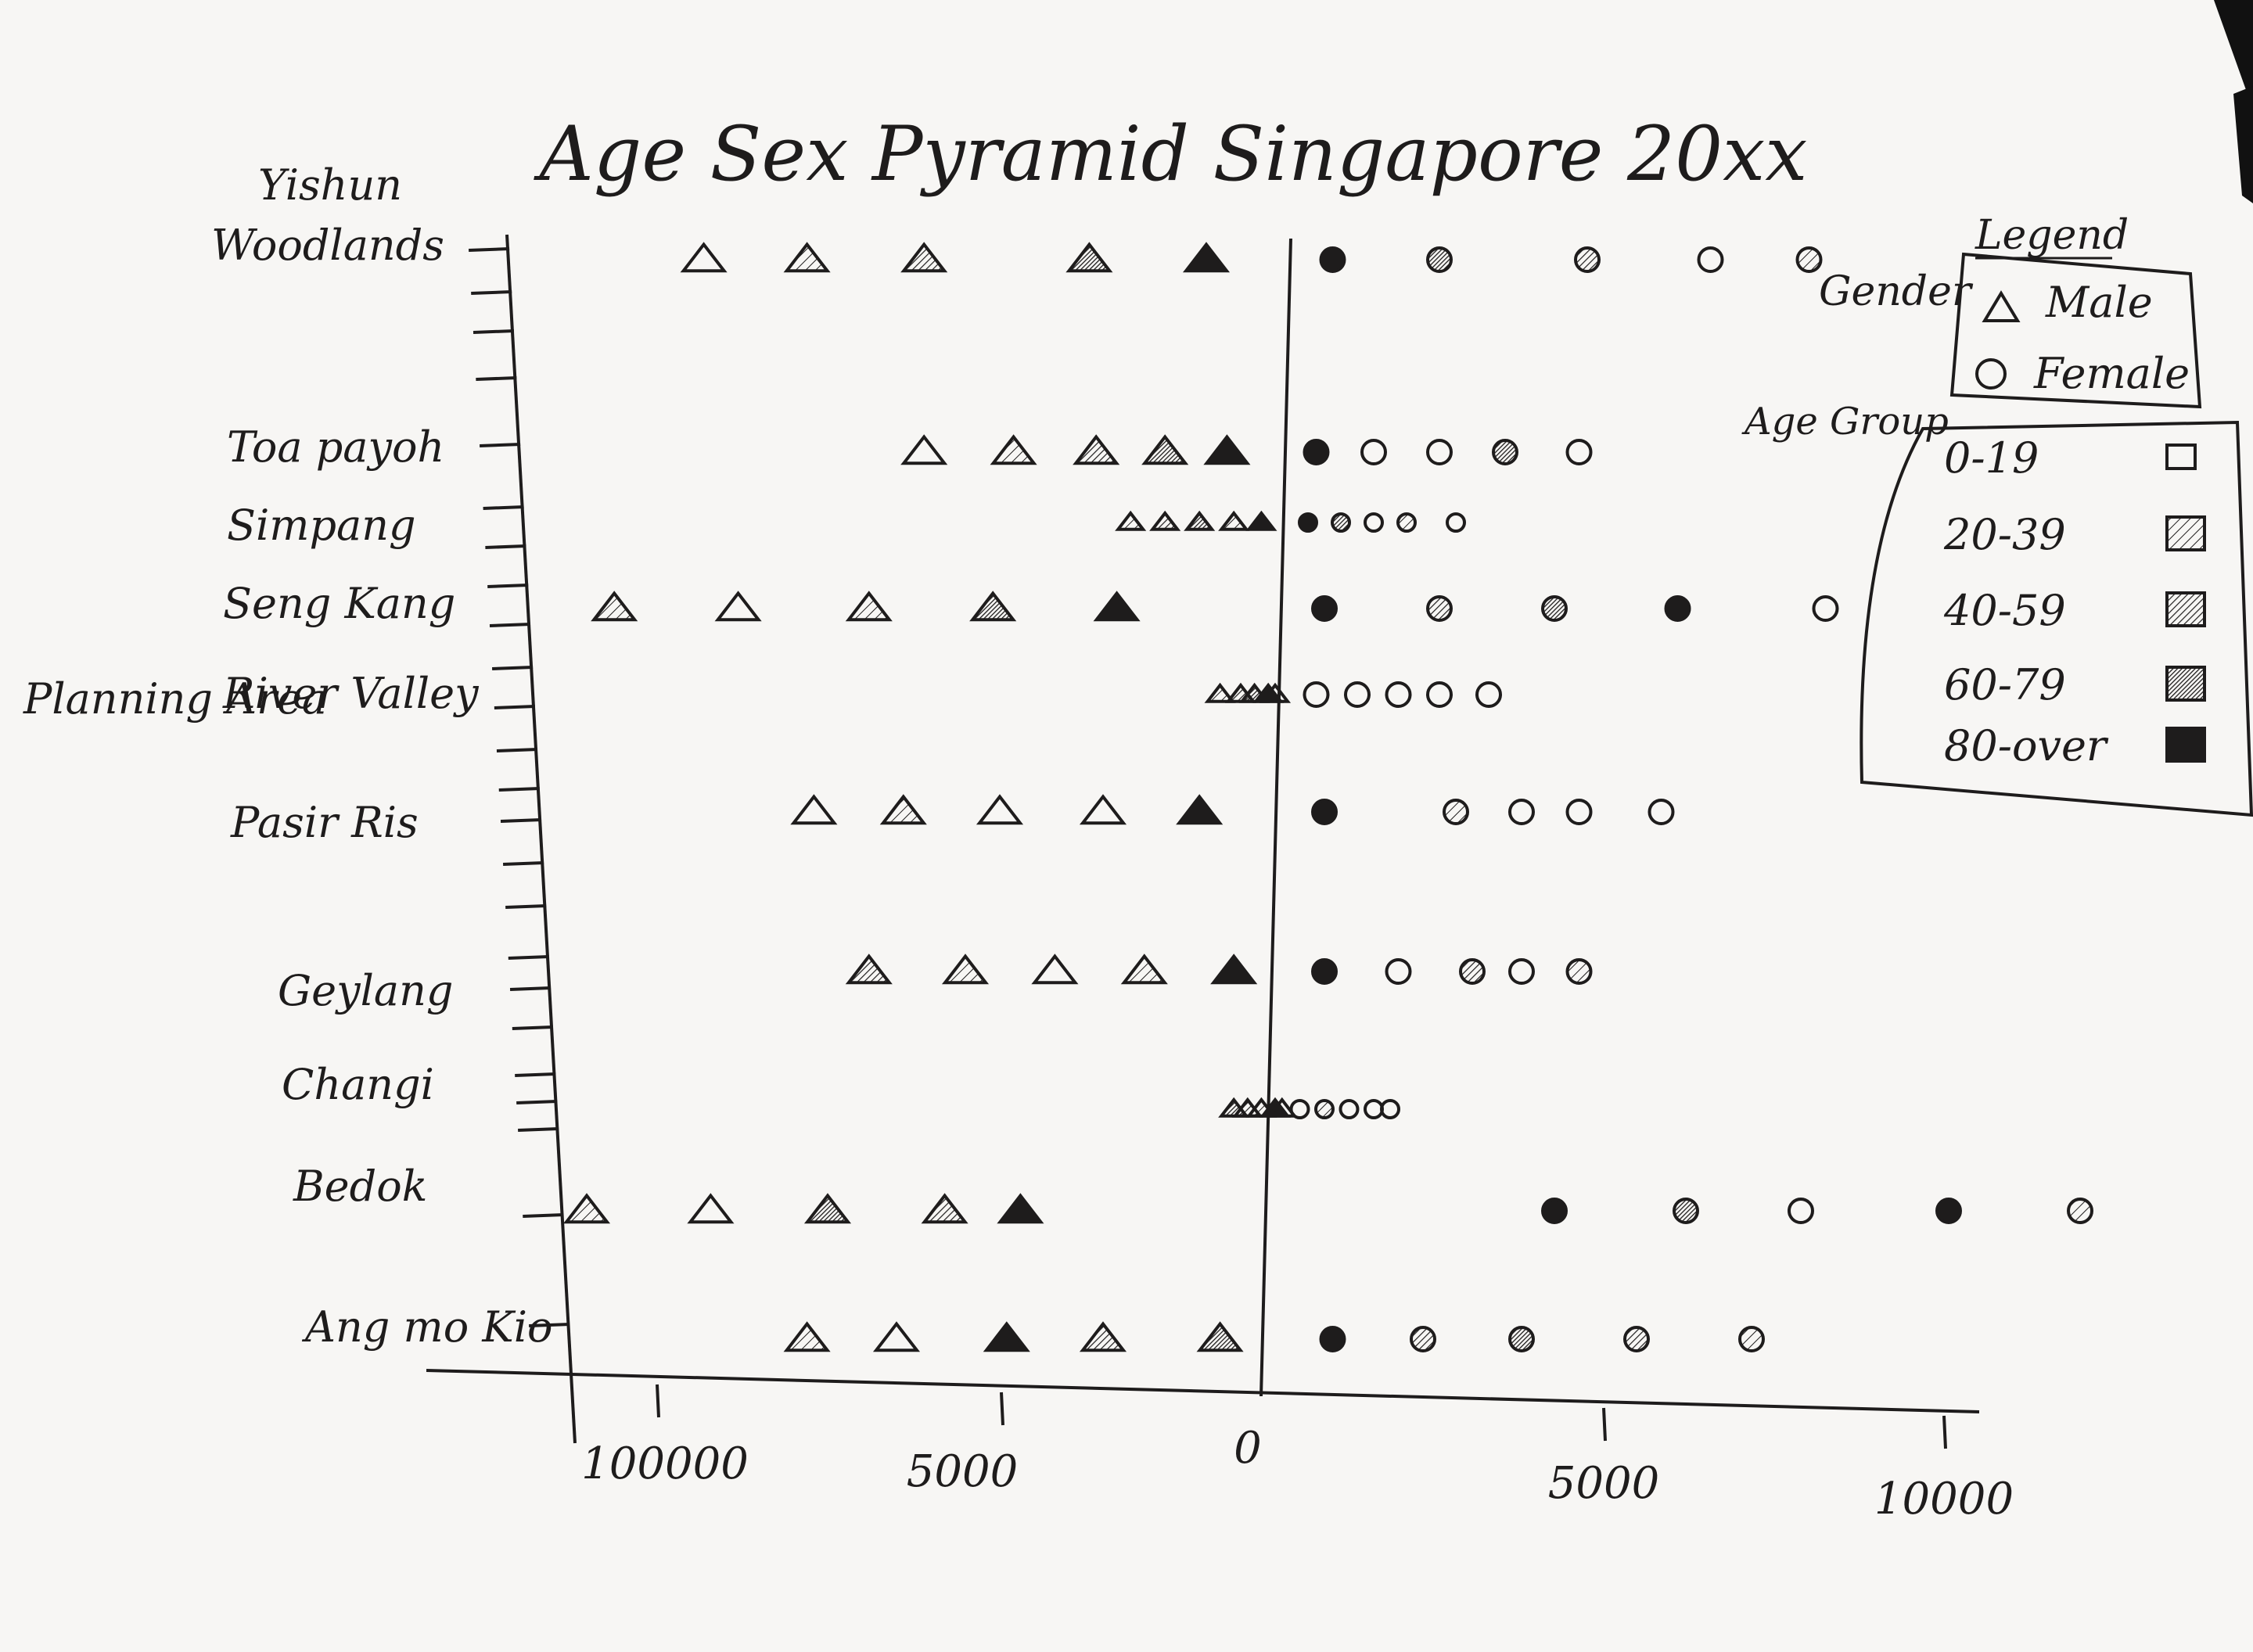 The width and height of the screenshot is (2253, 1652). What do you see at coordinates (328, 246) in the screenshot?
I see `y-tick-label: Woodlands` at bounding box center [328, 246].